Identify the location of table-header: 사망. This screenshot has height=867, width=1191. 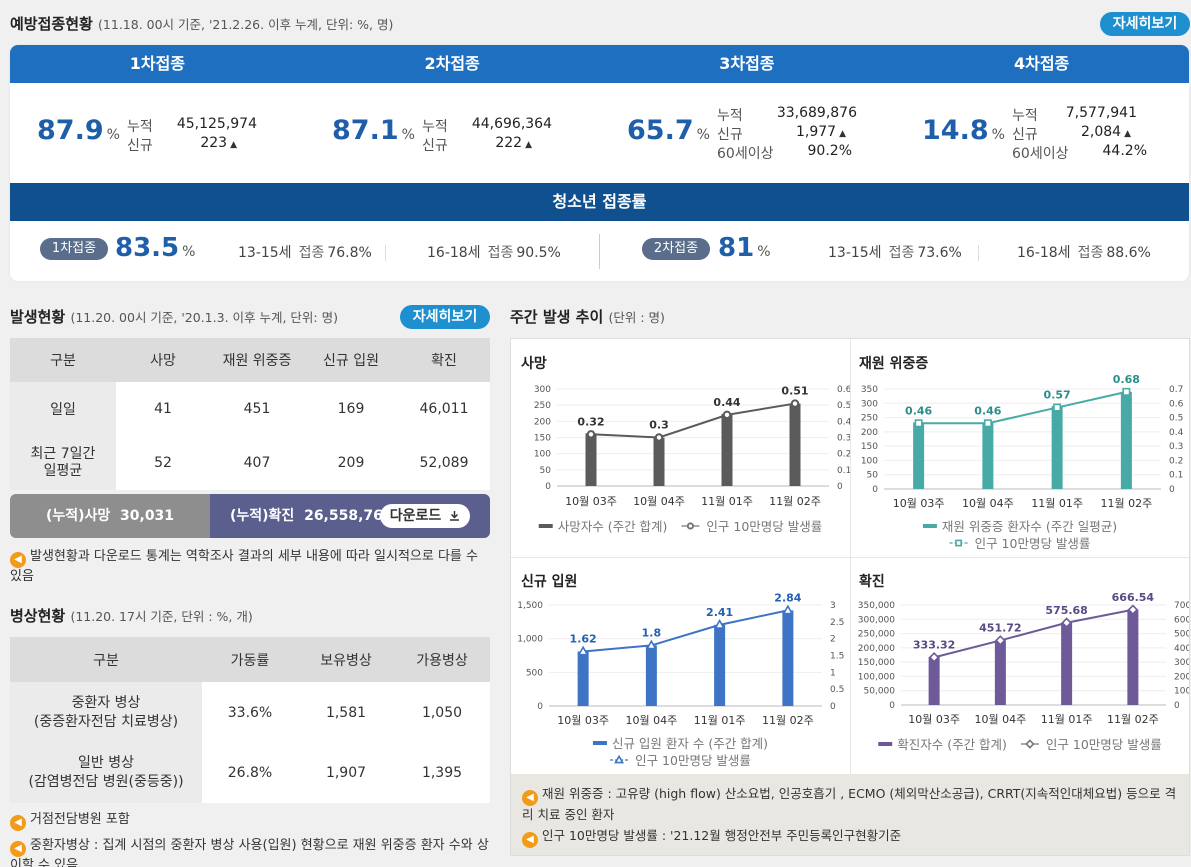
(163, 361).